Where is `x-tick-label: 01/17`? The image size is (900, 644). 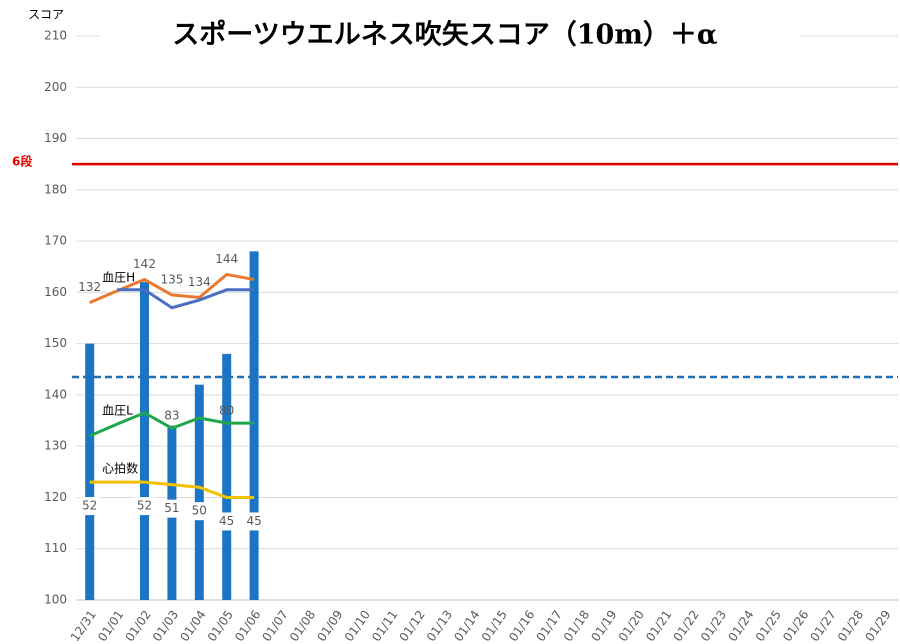 x-tick-label: 01/17 is located at coordinates (549, 626).